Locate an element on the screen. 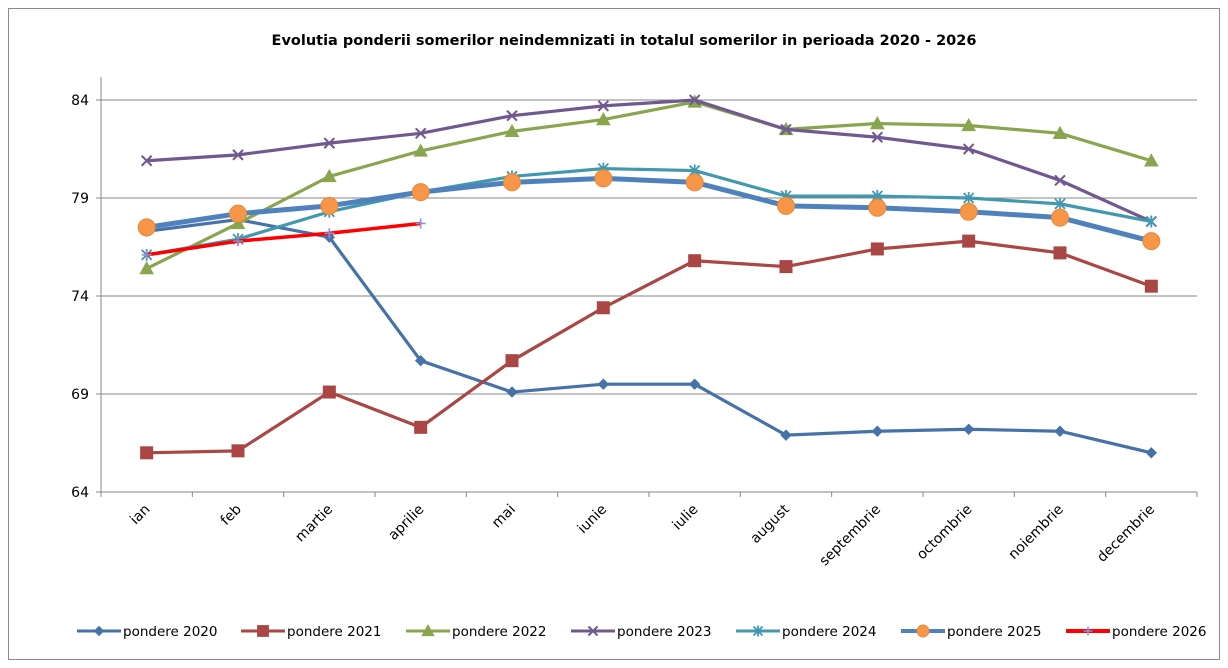 The width and height of the screenshot is (1228, 668). y-tick-label: 69 is located at coordinates (80, 395).